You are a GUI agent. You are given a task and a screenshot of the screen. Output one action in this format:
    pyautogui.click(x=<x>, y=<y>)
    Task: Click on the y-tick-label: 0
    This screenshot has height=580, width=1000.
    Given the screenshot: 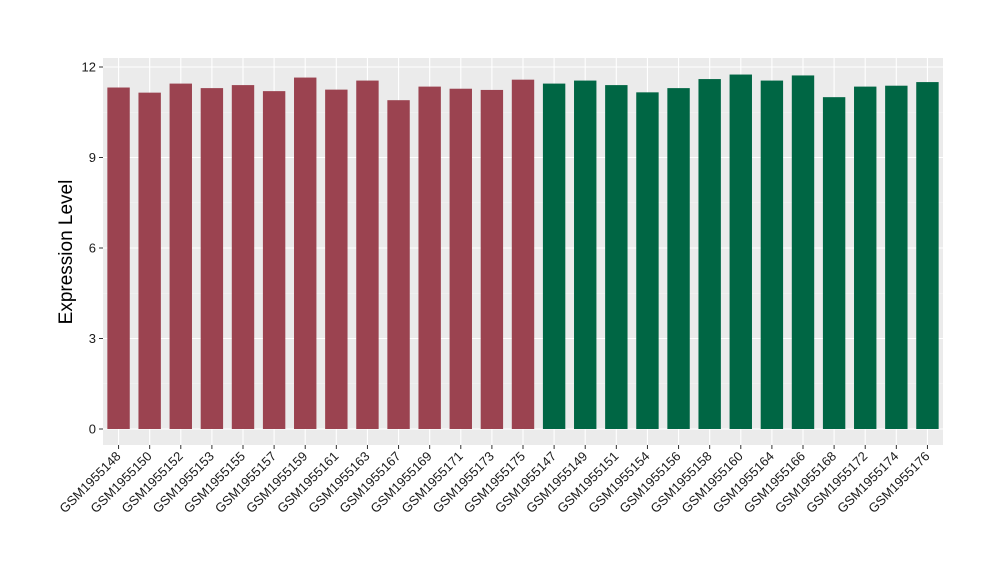 What is the action you would take?
    pyautogui.click(x=92, y=429)
    